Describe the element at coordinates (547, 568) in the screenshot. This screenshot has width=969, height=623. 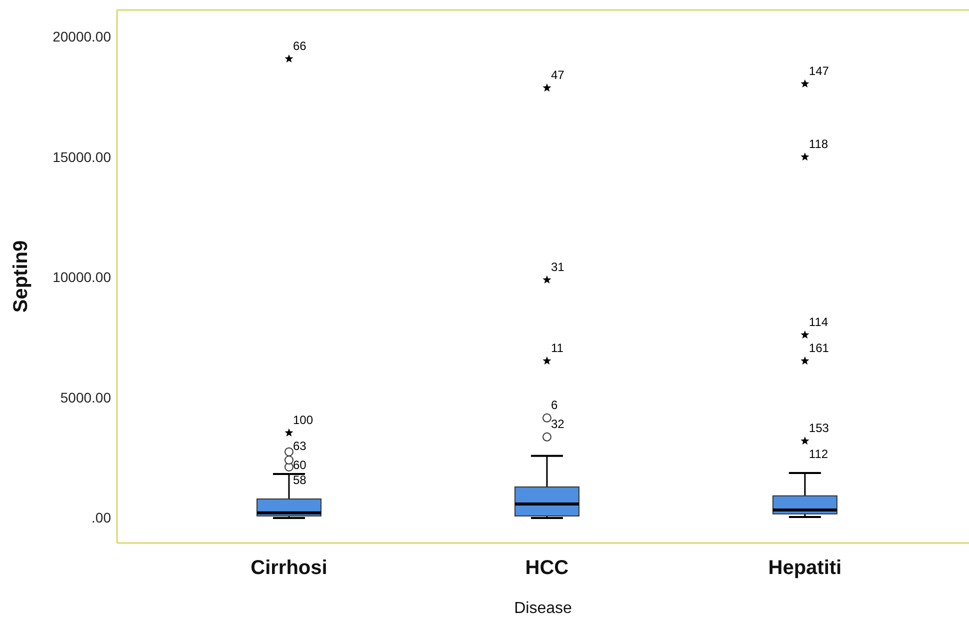
I see `x-tick-label: HCC` at that location.